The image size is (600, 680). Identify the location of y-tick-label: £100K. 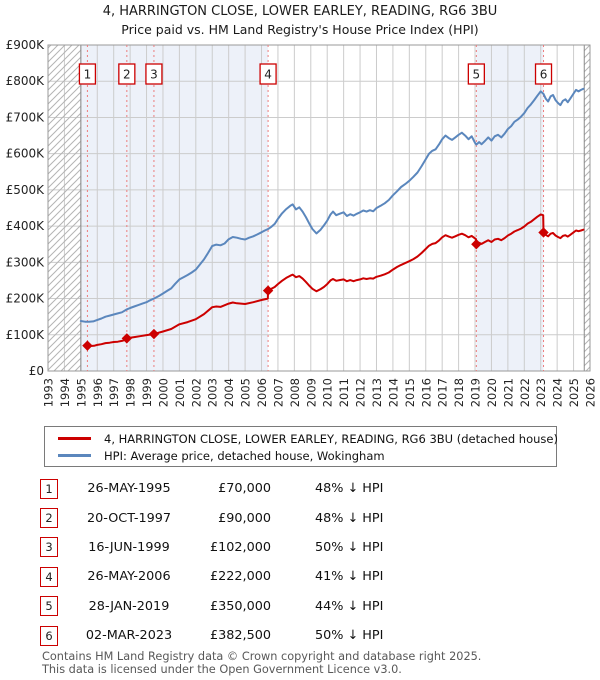
(26, 335).